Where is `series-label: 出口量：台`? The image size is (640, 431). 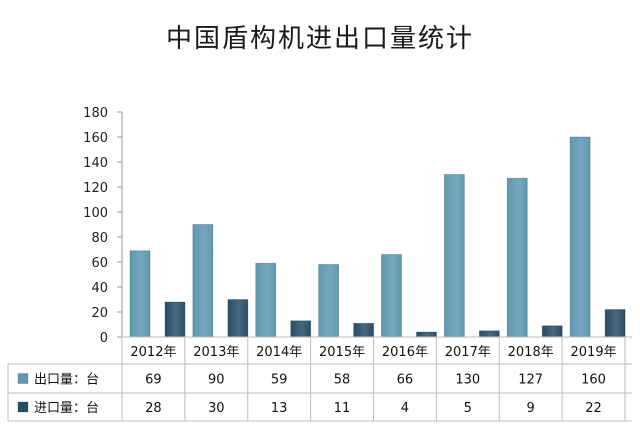 series-label: 出口量：台 is located at coordinates (66, 380).